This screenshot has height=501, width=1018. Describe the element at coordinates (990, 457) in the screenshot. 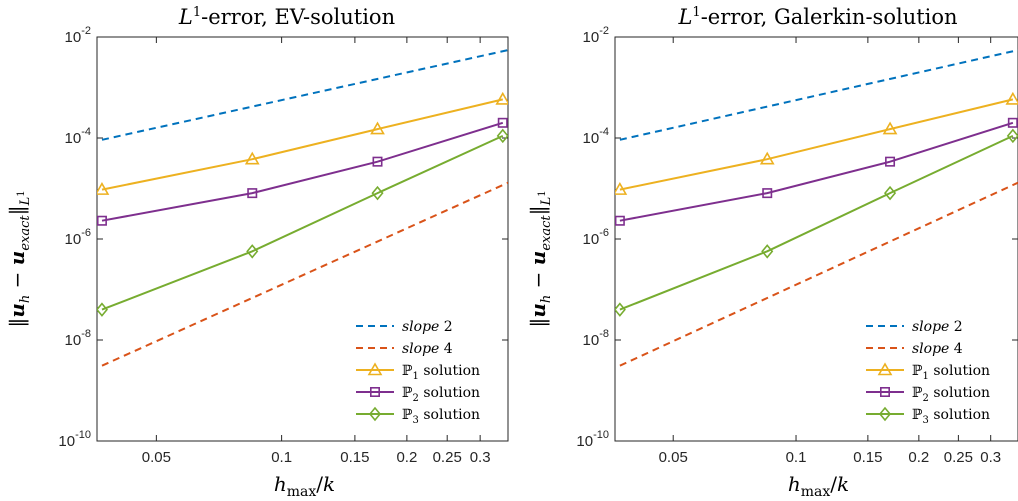

I see `x-tick-label: 0.3` at that location.